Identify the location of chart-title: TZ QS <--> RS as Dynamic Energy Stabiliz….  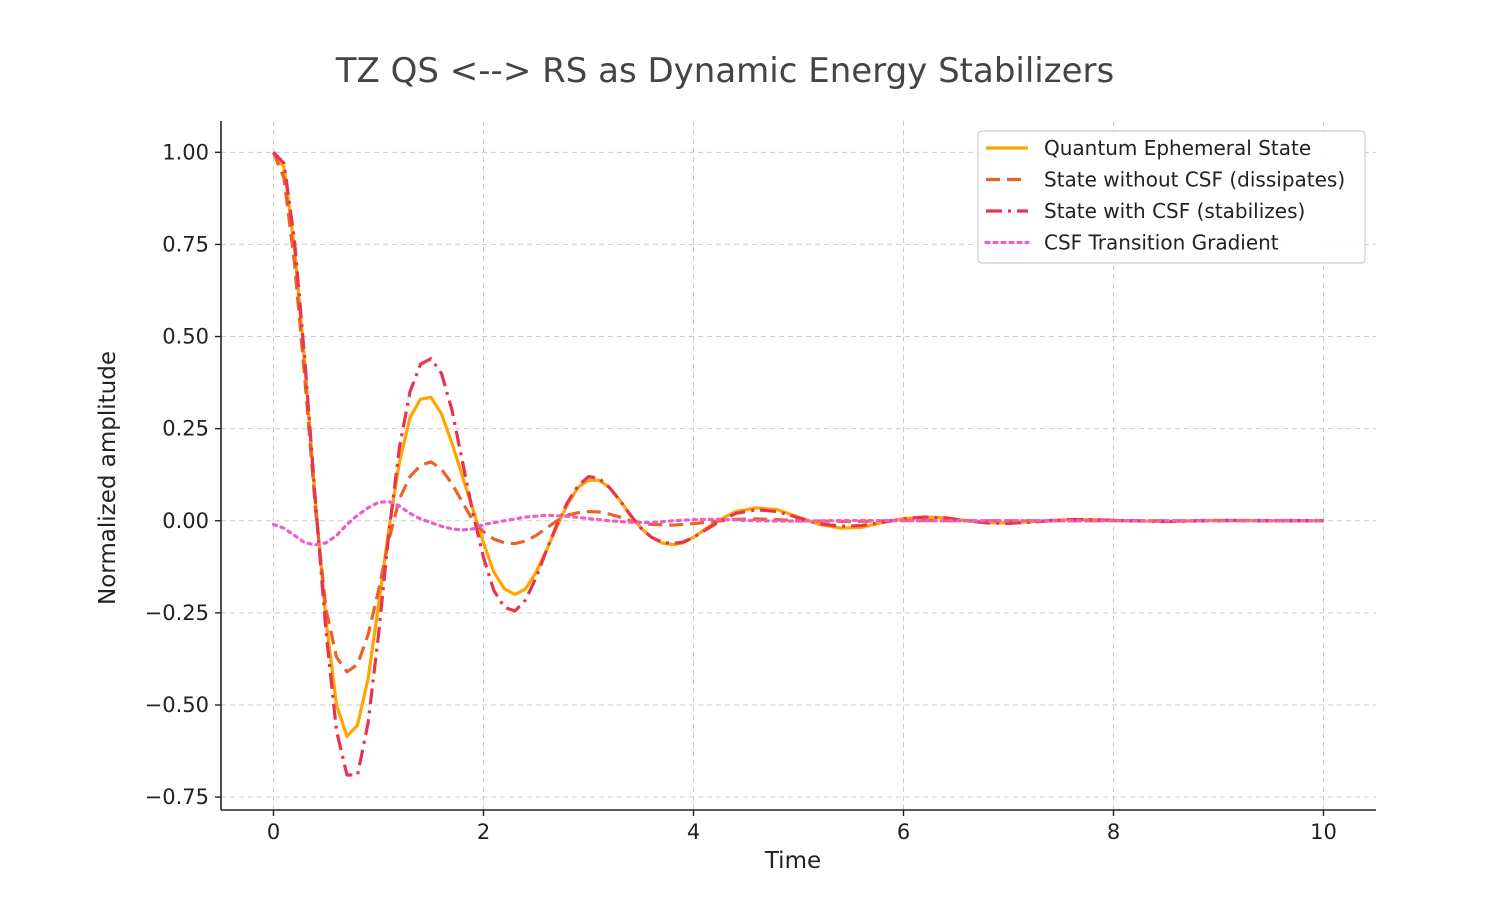
(724, 71).